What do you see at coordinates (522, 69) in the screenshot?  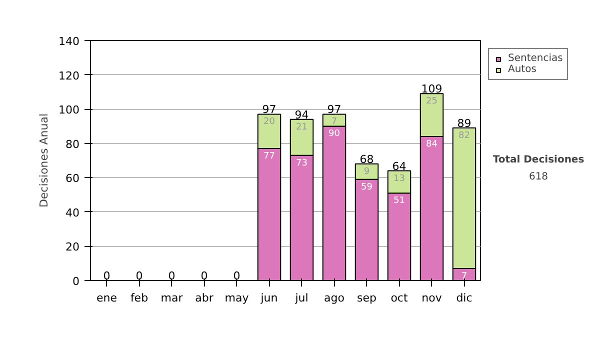 I see `legend-label: Autos` at bounding box center [522, 69].